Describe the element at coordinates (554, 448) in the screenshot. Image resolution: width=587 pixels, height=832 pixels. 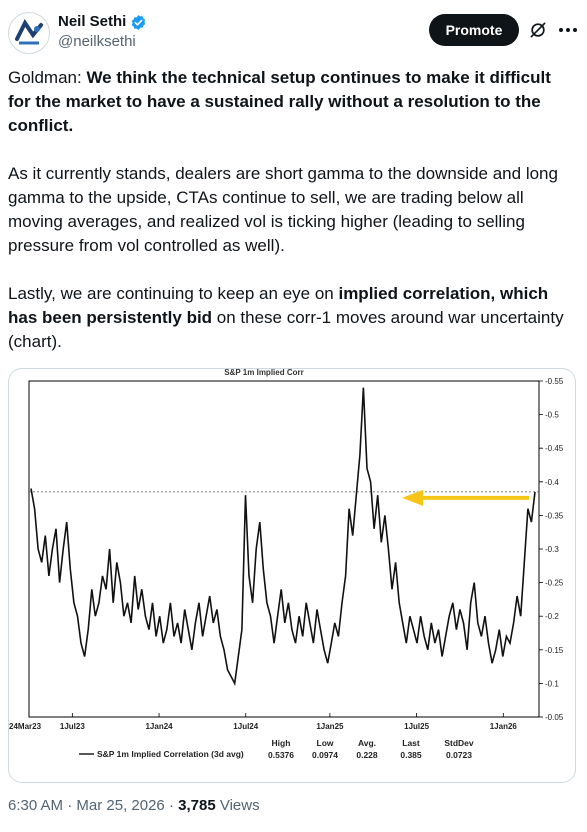
I see `y-tick-label: -0.45` at that location.